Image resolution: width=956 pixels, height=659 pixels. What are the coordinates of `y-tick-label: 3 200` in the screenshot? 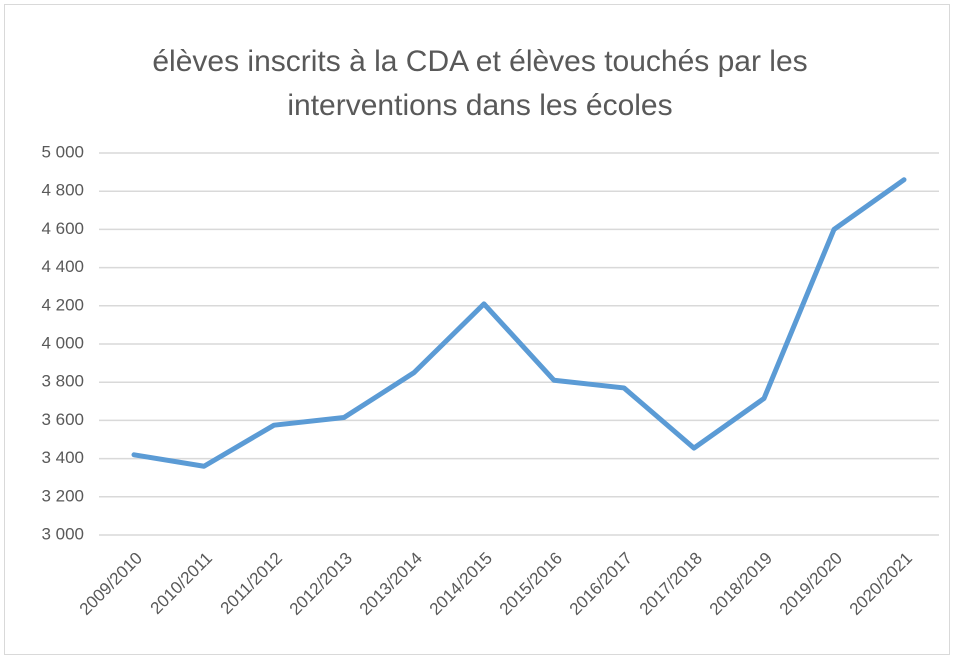 It's located at (62, 495).